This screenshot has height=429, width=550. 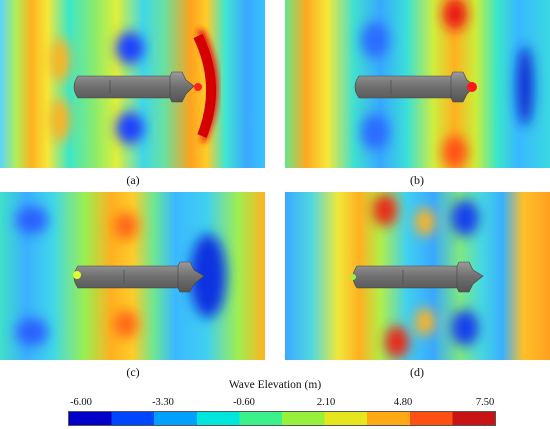 I want to click on colorbar-tick: -3.30, so click(x=163, y=402).